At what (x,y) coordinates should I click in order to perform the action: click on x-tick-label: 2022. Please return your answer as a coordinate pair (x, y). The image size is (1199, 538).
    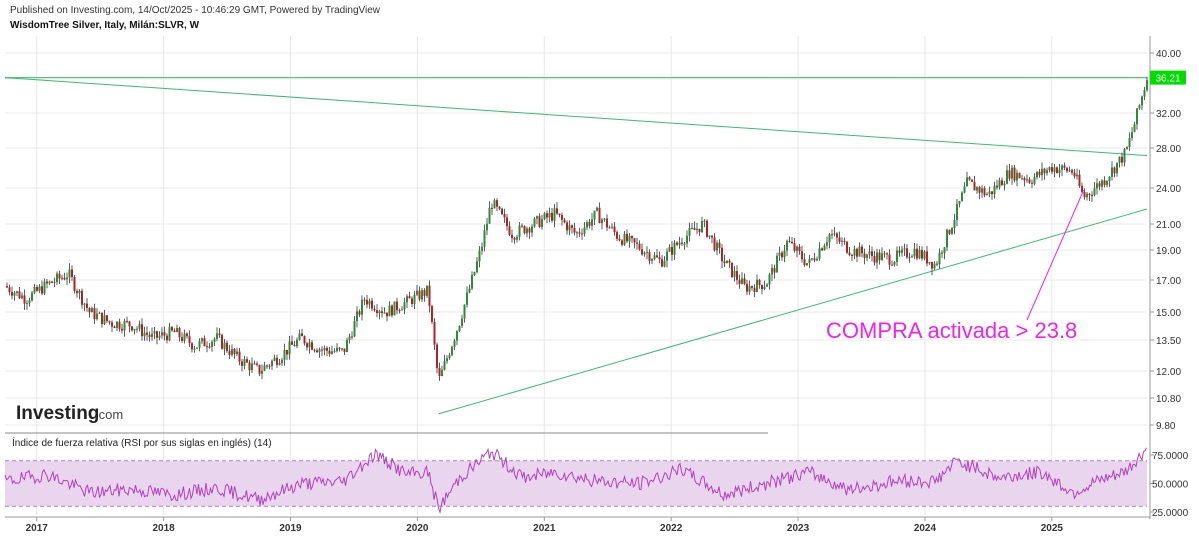
    Looking at the image, I should click on (671, 528).